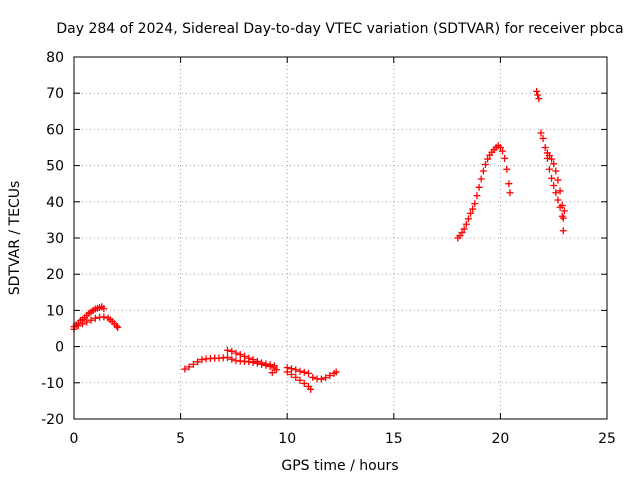 Image resolution: width=640 pixels, height=480 pixels. I want to click on x-axis-label: GPS time / hours, so click(339, 466).